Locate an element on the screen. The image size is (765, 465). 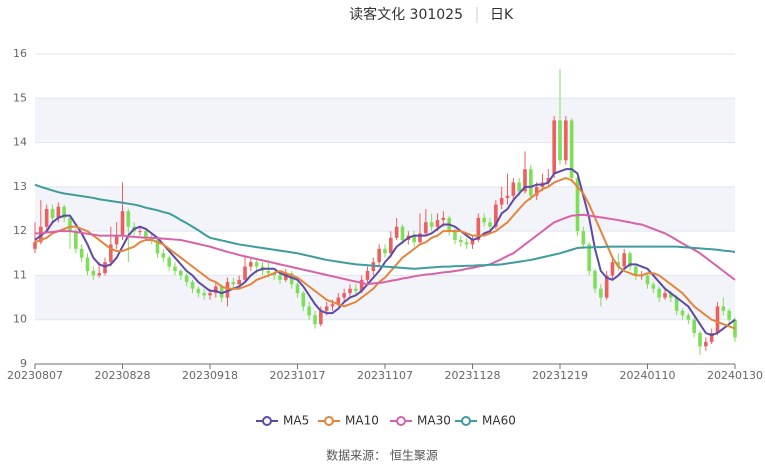
y-tick-label: 14 is located at coordinates (20, 142).